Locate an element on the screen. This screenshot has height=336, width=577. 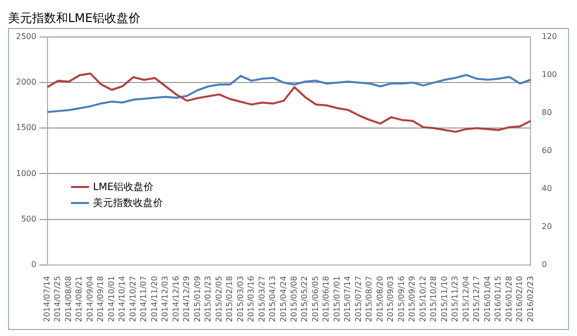
x-tick-label: 2015/06/18 is located at coordinates (326, 299).